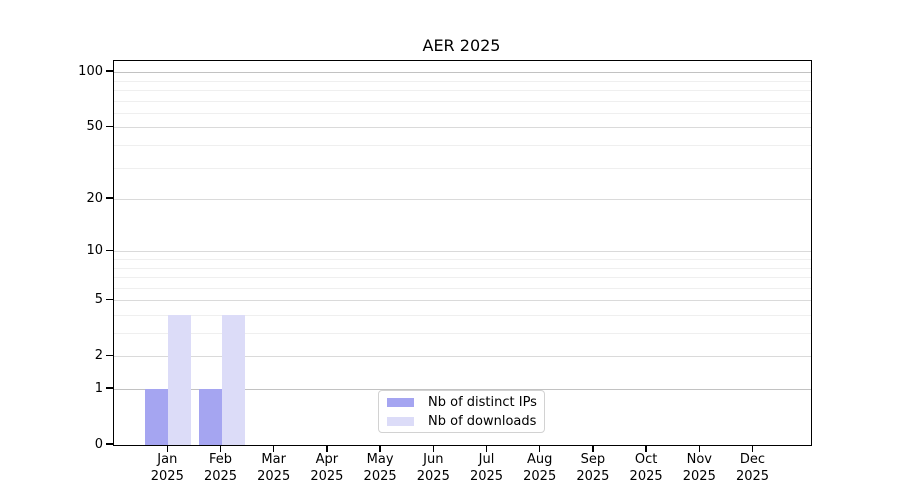  What do you see at coordinates (699, 468) in the screenshot?
I see `x-tick-label: Nov 2025` at bounding box center [699, 468].